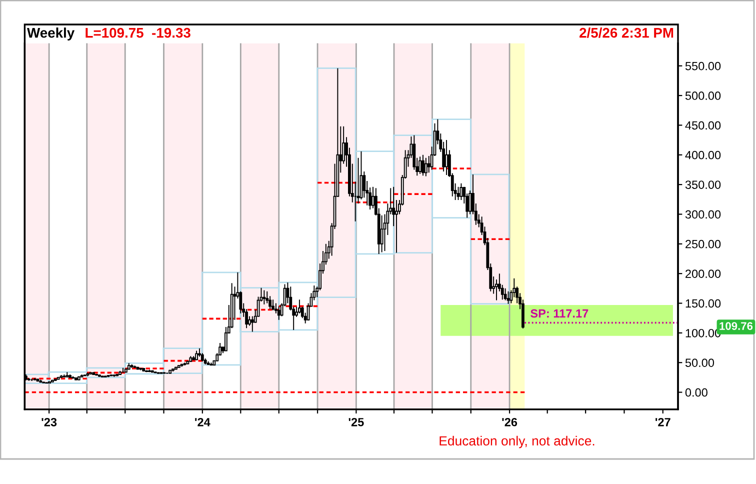 This screenshot has width=756, height=484. Describe the element at coordinates (51, 34) in the screenshot. I see `chart-title: Weekly` at that location.